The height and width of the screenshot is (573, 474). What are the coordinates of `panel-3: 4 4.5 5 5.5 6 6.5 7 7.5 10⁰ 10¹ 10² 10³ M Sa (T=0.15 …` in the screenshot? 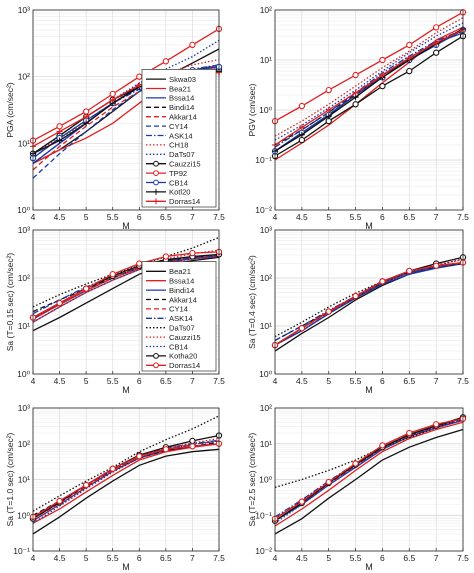 It's located at (115, 310).